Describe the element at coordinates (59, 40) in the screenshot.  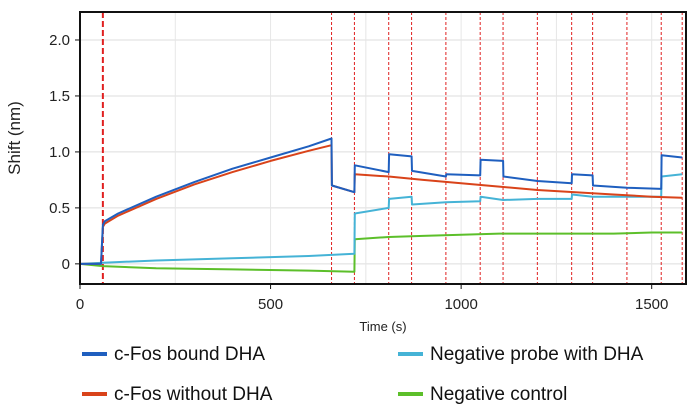
I see `y-tick-label: 2.0` at that location.